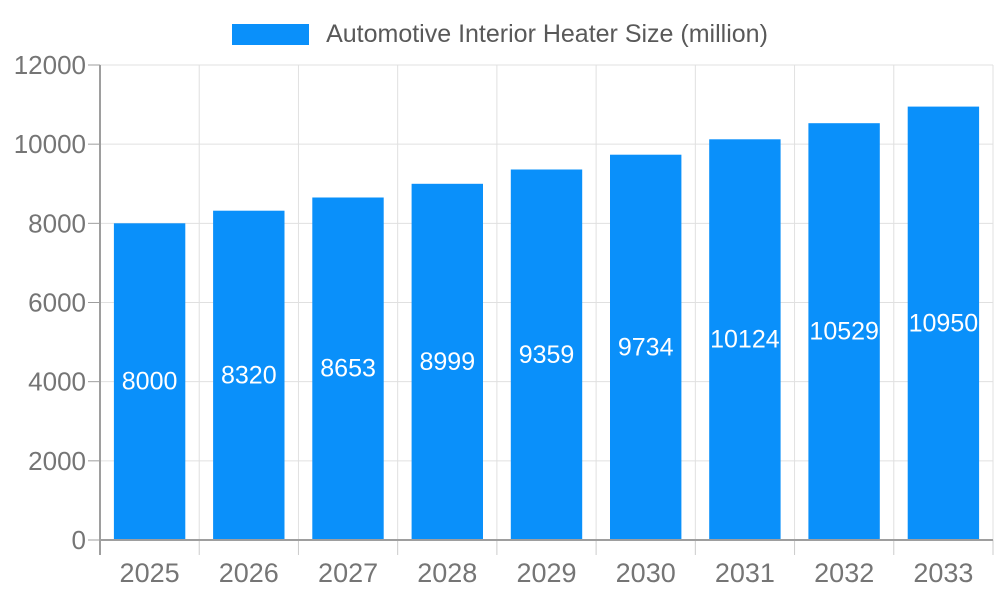  Describe the element at coordinates (271, 34) in the screenshot. I see `legend-swatch-icon` at that location.